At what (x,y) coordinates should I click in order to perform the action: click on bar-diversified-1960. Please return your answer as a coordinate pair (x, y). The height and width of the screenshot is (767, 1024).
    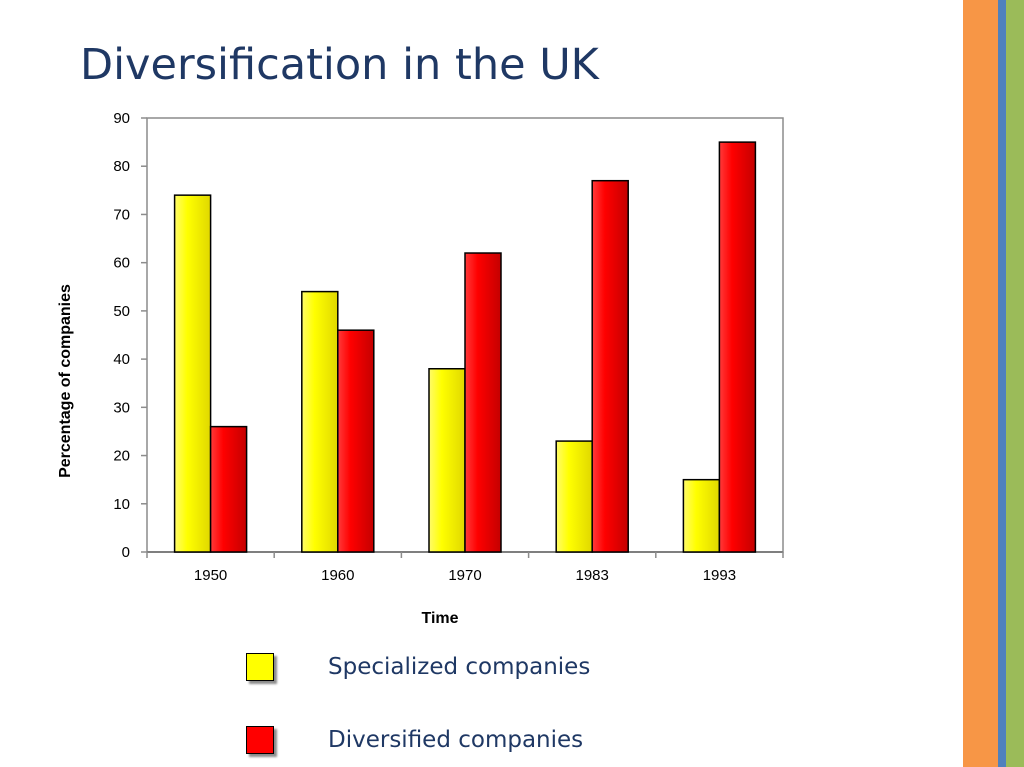
    Looking at the image, I should click on (356, 441).